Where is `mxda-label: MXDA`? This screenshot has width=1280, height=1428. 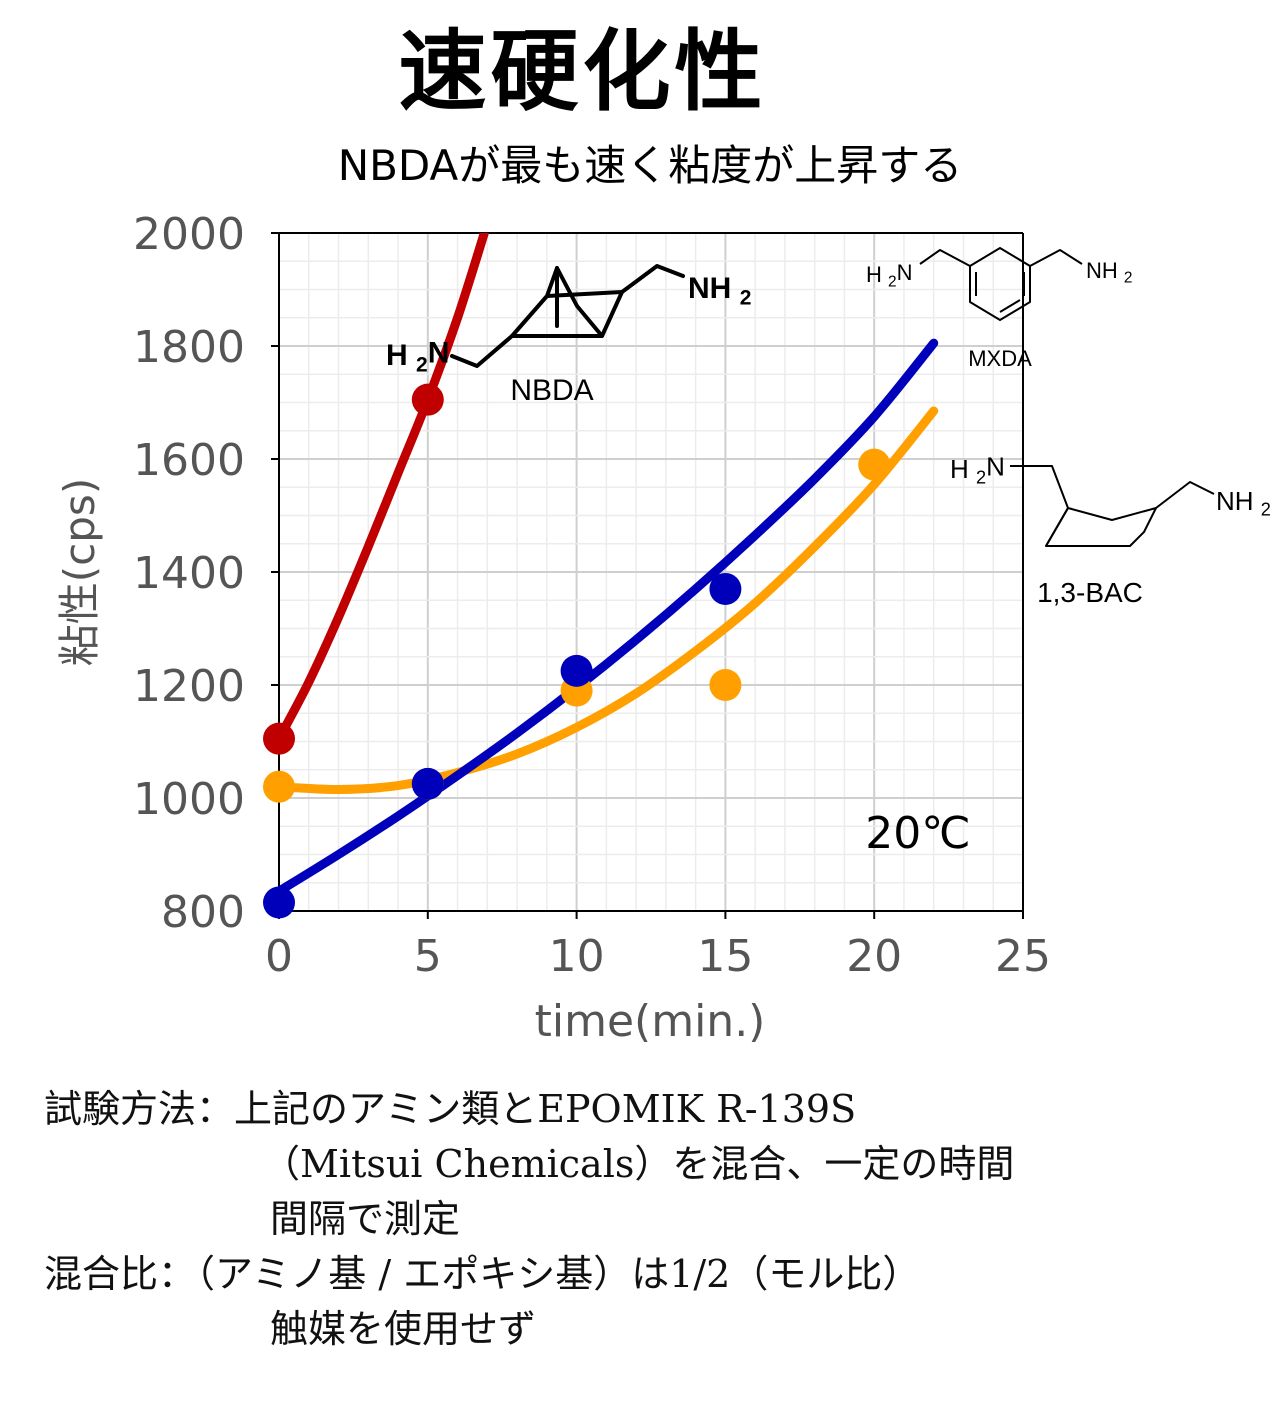 mxda-label: MXDA is located at coordinates (1000, 358).